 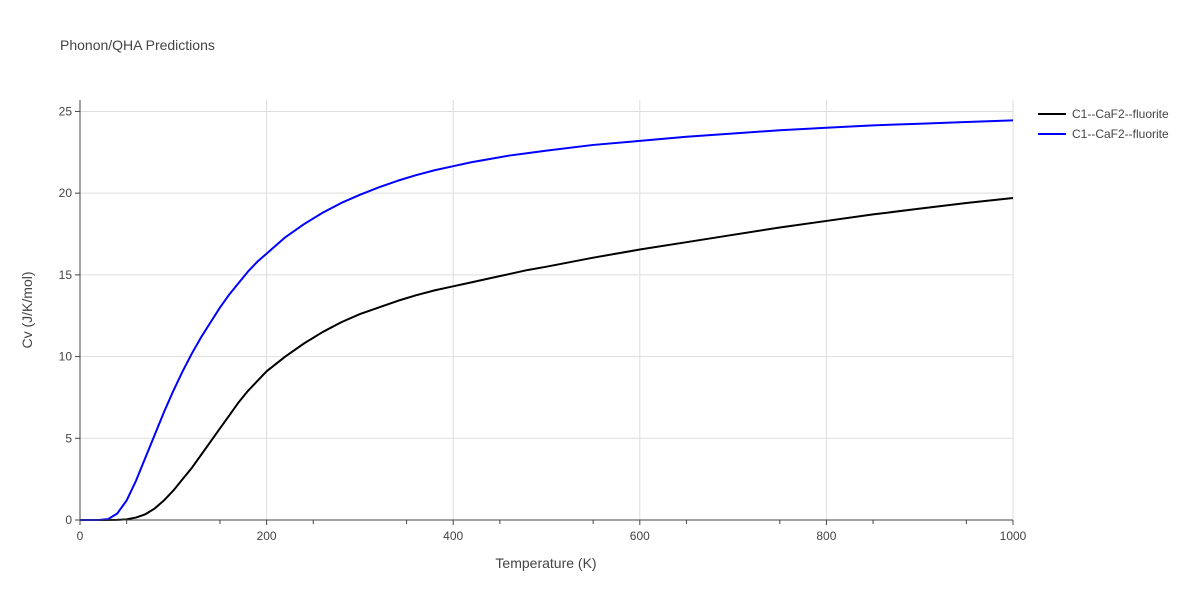 What do you see at coordinates (826, 536) in the screenshot?
I see `x-tick-label: 800` at bounding box center [826, 536].